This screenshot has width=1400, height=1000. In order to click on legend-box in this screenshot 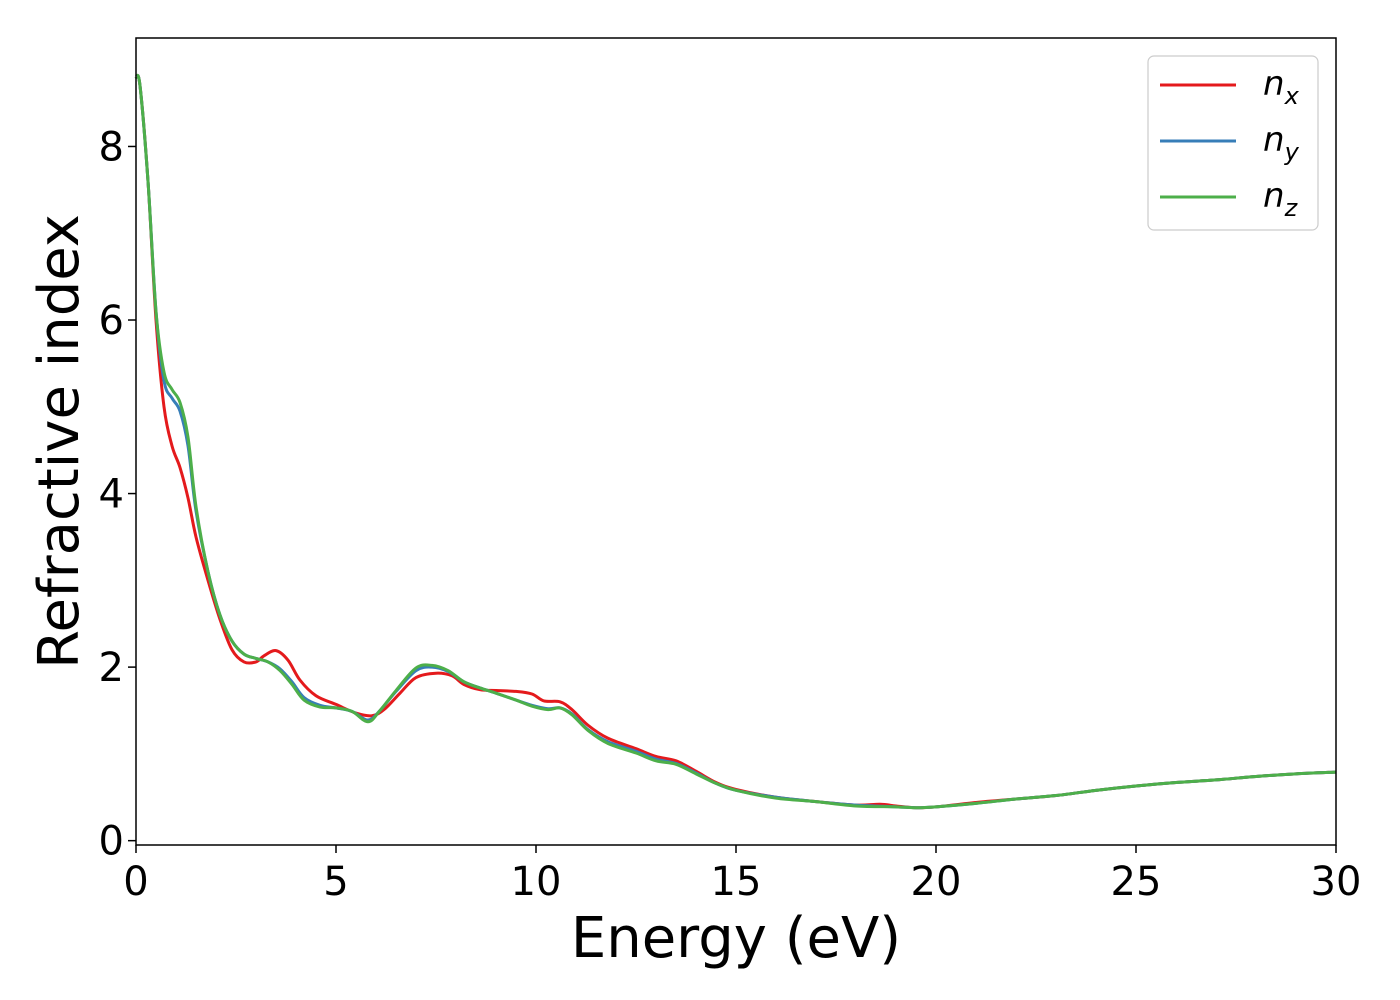, I will do `click(1233, 143)`.